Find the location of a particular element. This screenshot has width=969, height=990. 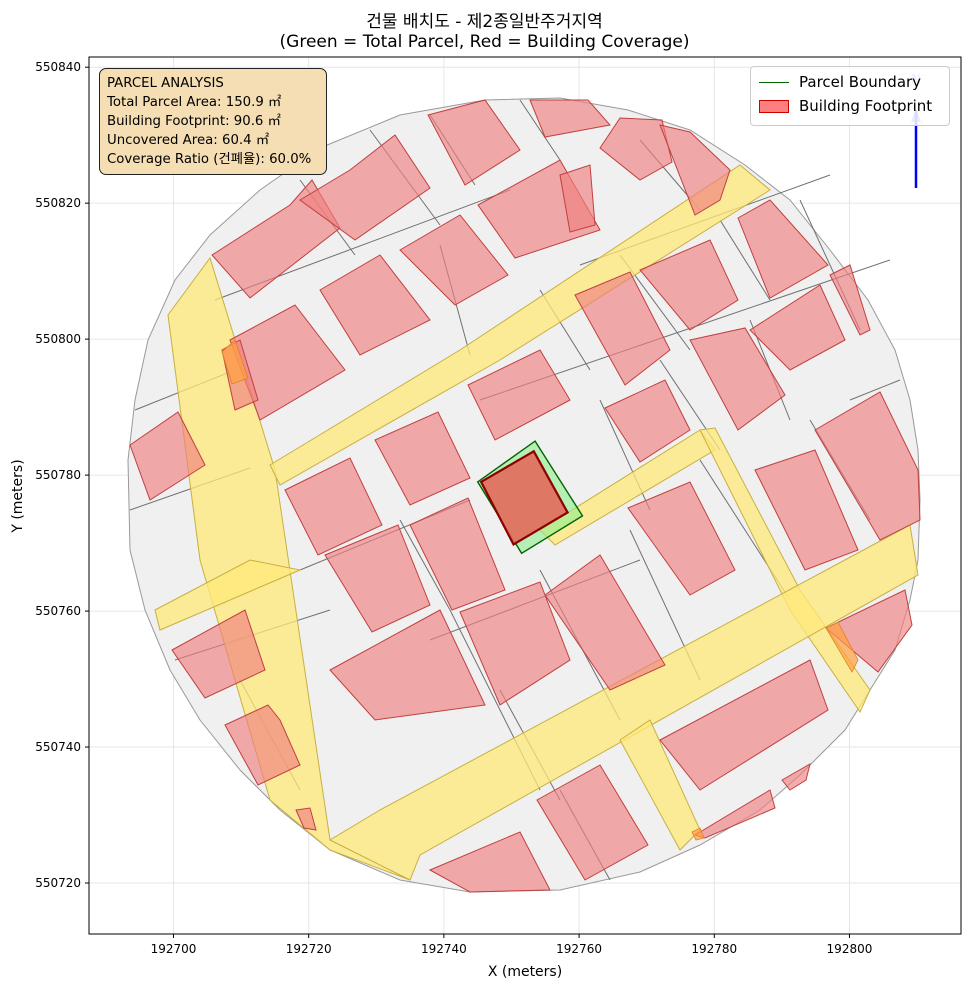

legend-label-parcel-boundary: Parcel Boundary is located at coordinates (860, 82).